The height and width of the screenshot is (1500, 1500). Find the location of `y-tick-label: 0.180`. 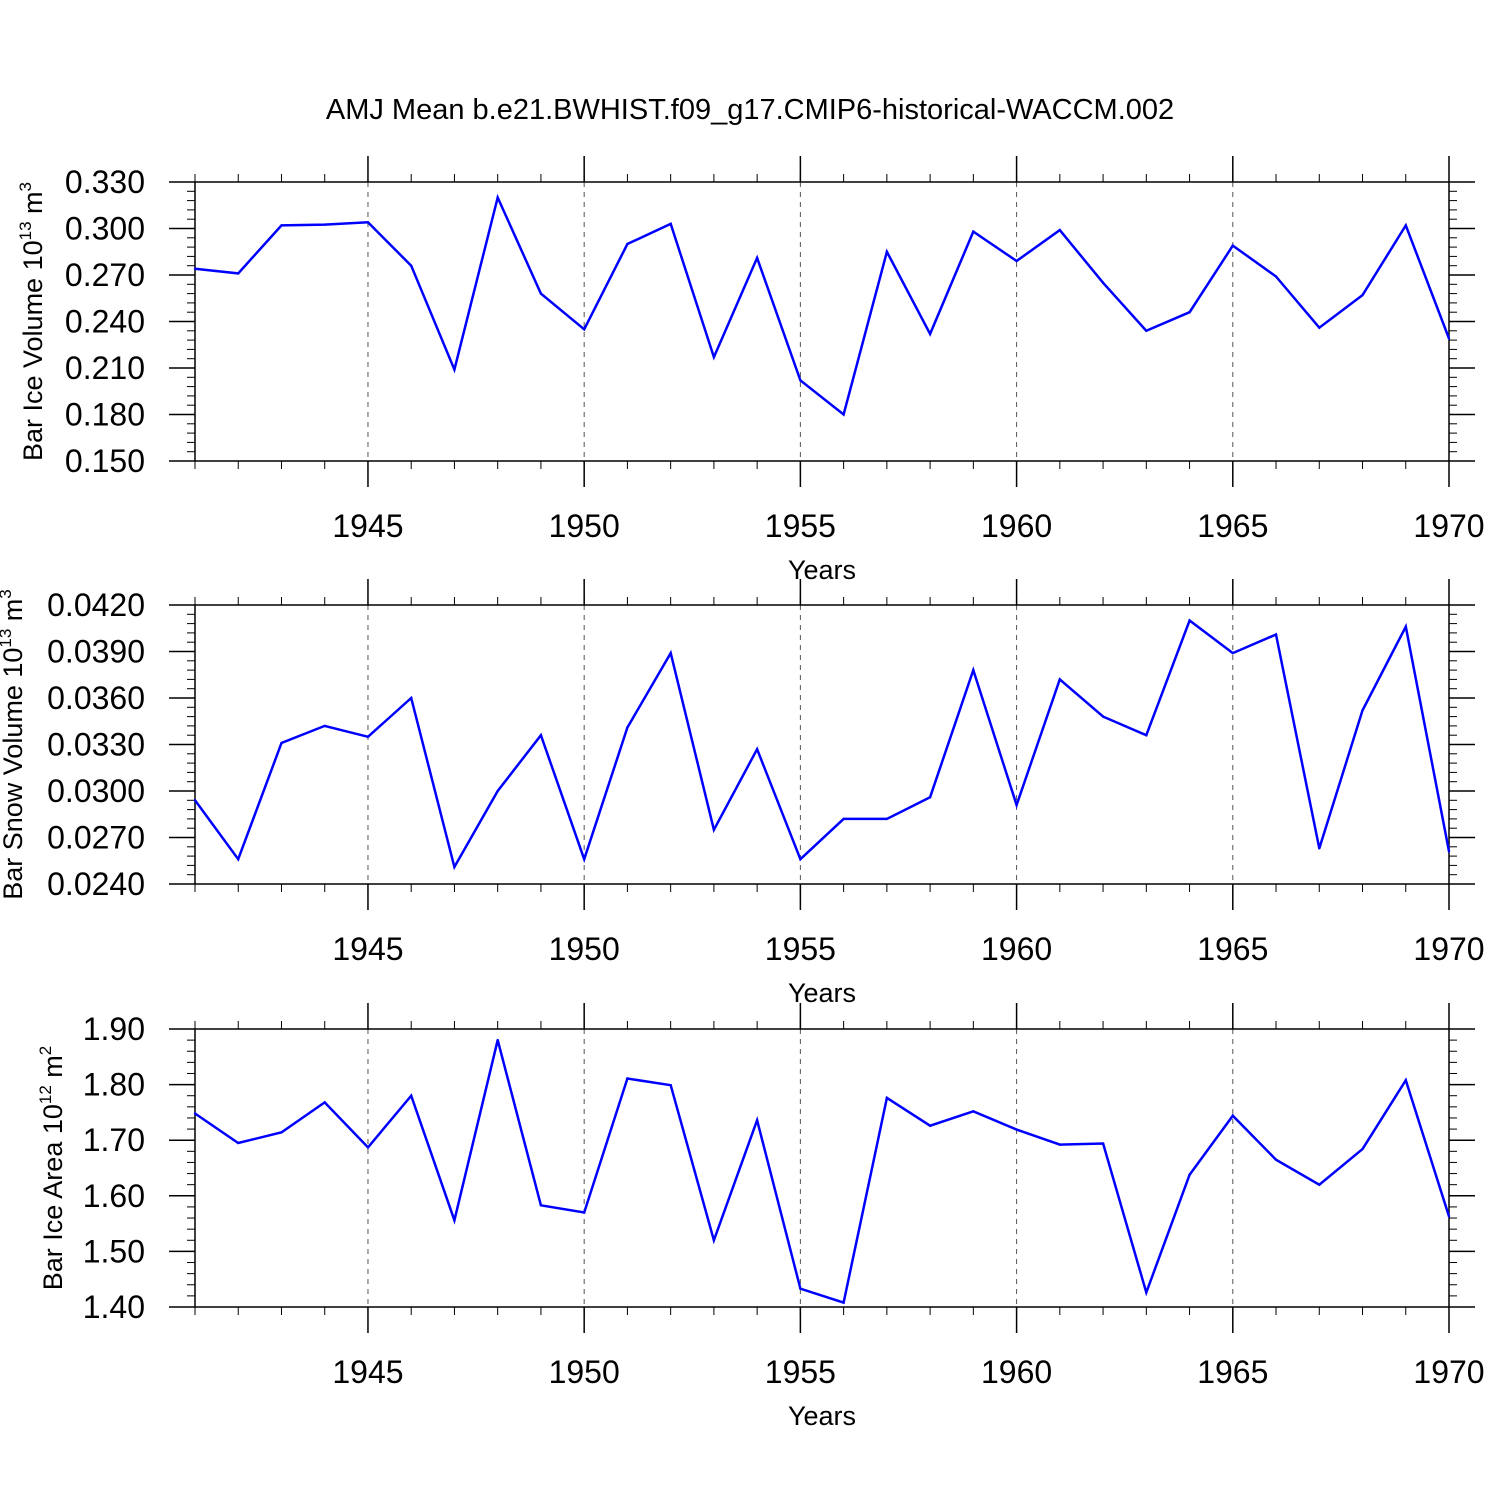

y-tick-label: 0.180 is located at coordinates (105, 415).